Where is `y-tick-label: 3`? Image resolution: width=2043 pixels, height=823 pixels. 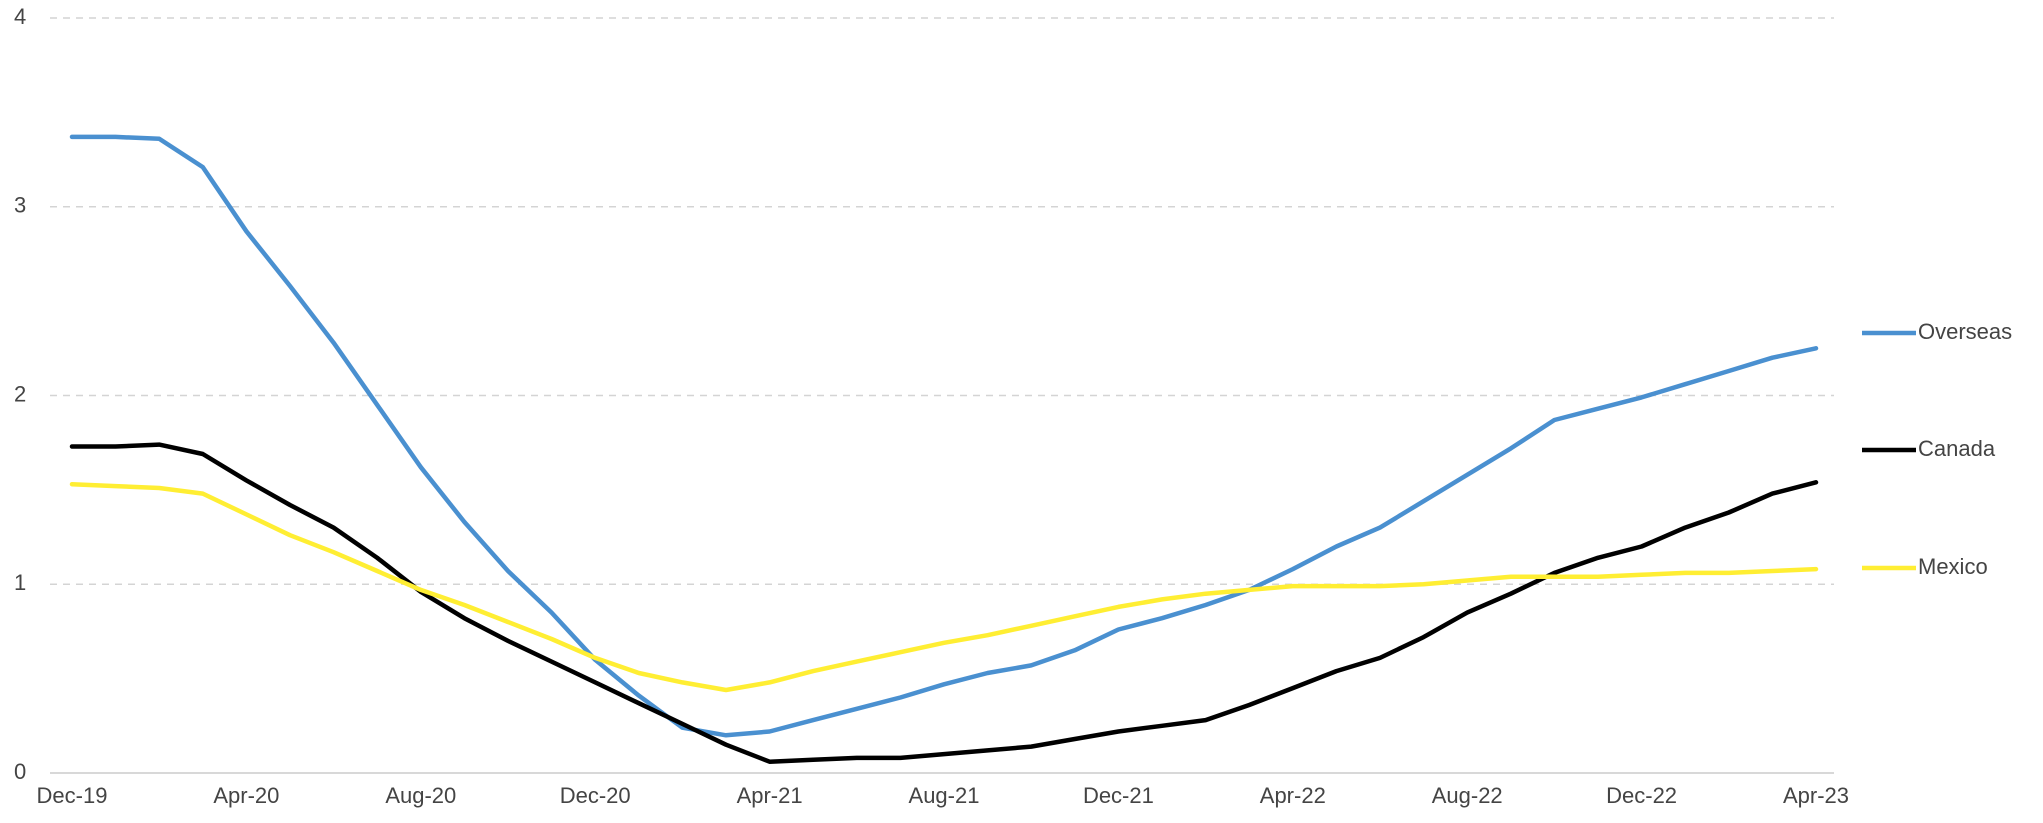 y-tick-label: 3 is located at coordinates (20, 205).